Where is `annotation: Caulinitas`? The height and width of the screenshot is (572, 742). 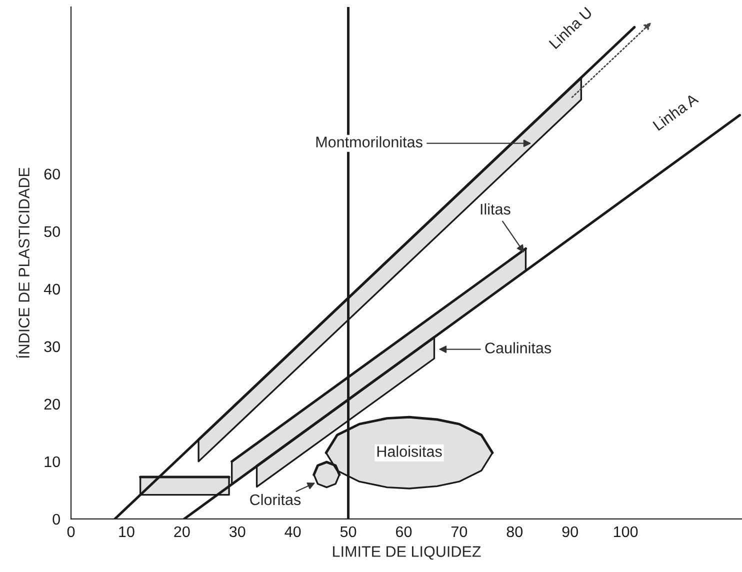
annotation: Caulinitas is located at coordinates (518, 348).